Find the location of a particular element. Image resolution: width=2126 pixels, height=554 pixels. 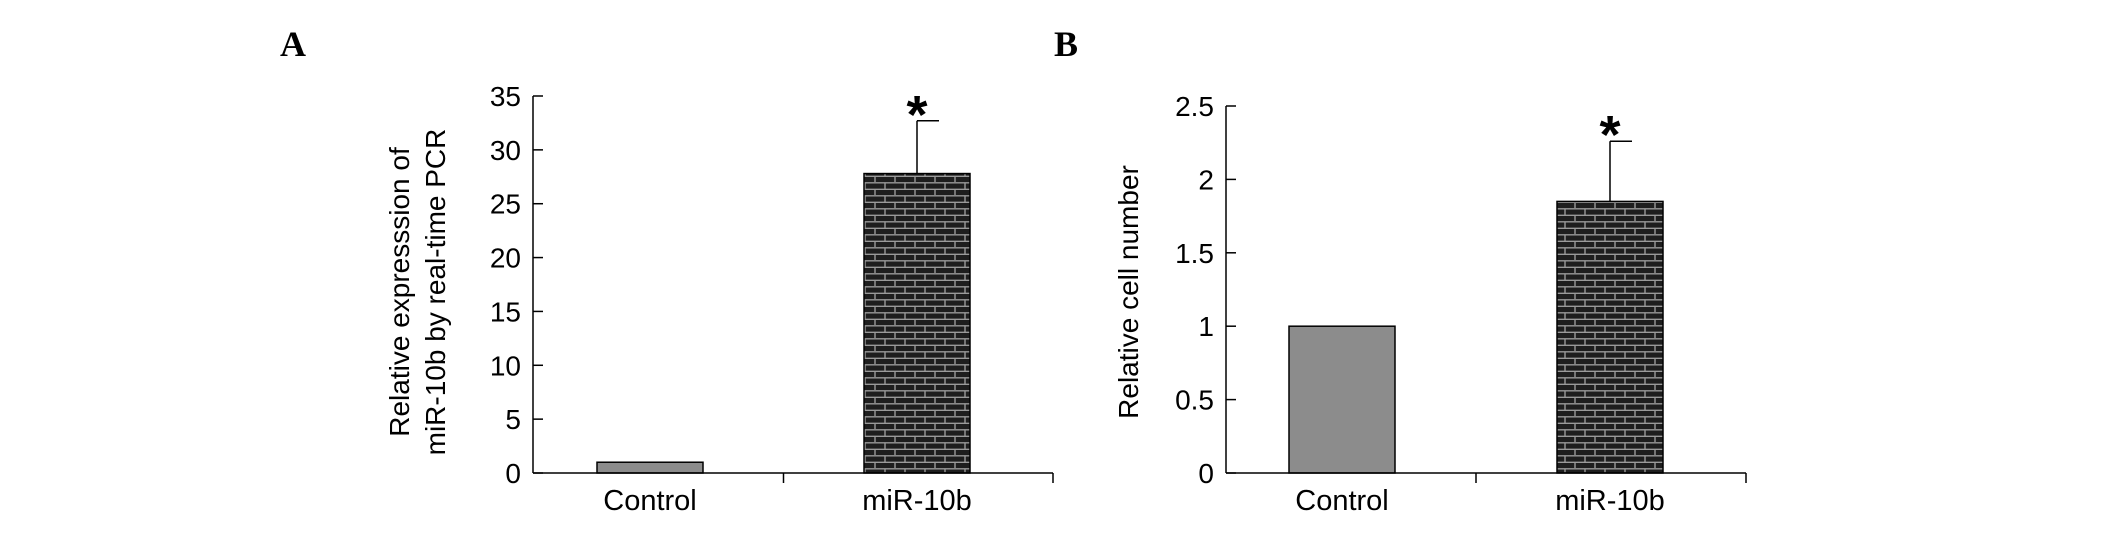

panel-a-y-tick-label: 30 is located at coordinates (505, 150).